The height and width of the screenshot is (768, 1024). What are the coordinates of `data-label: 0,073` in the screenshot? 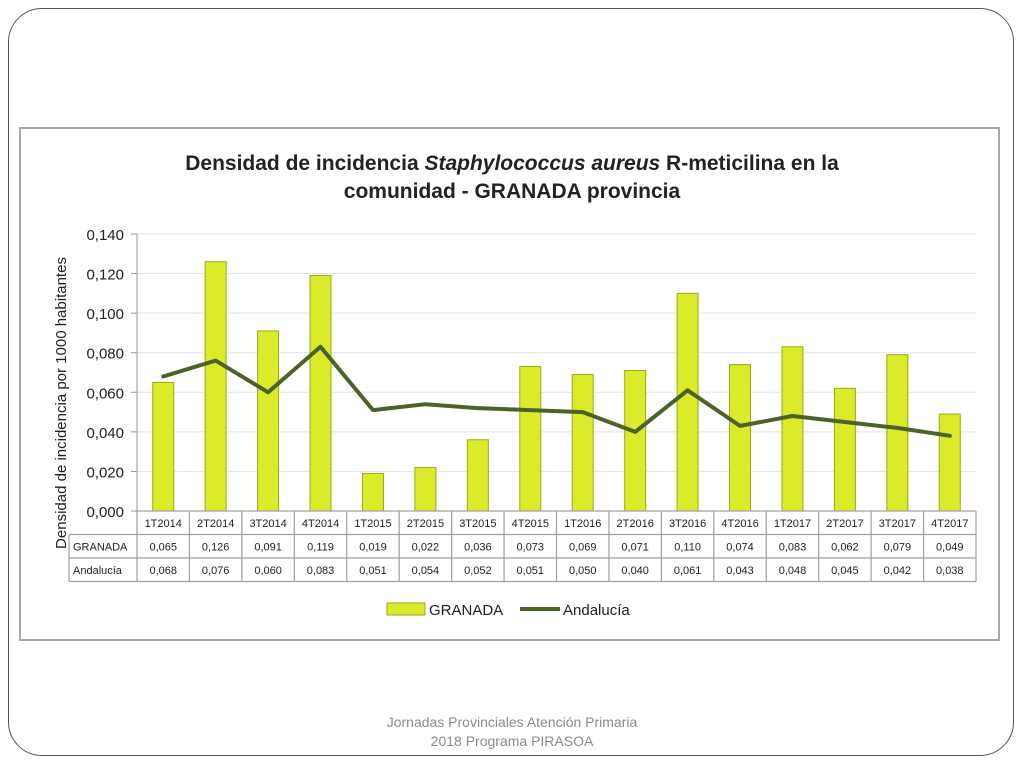 It's located at (531, 548).